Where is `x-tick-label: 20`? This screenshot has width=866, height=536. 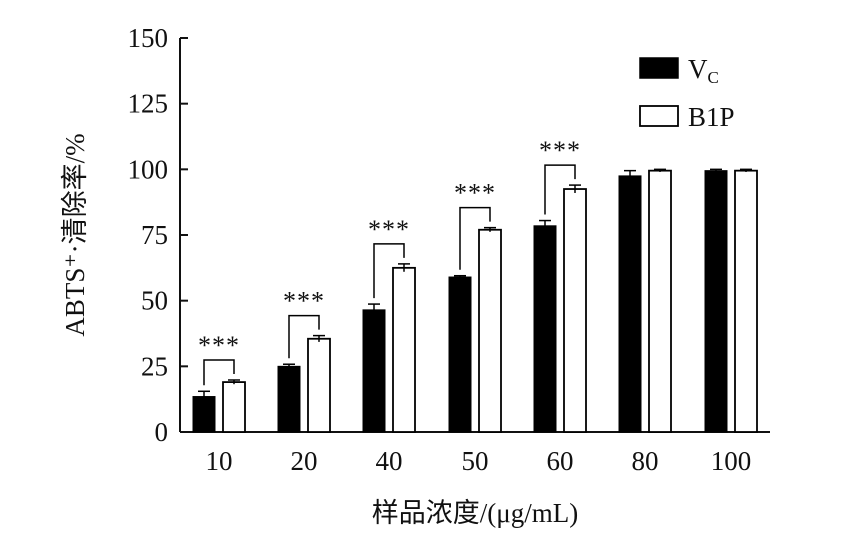
x-tick-label: 20 is located at coordinates (304, 461).